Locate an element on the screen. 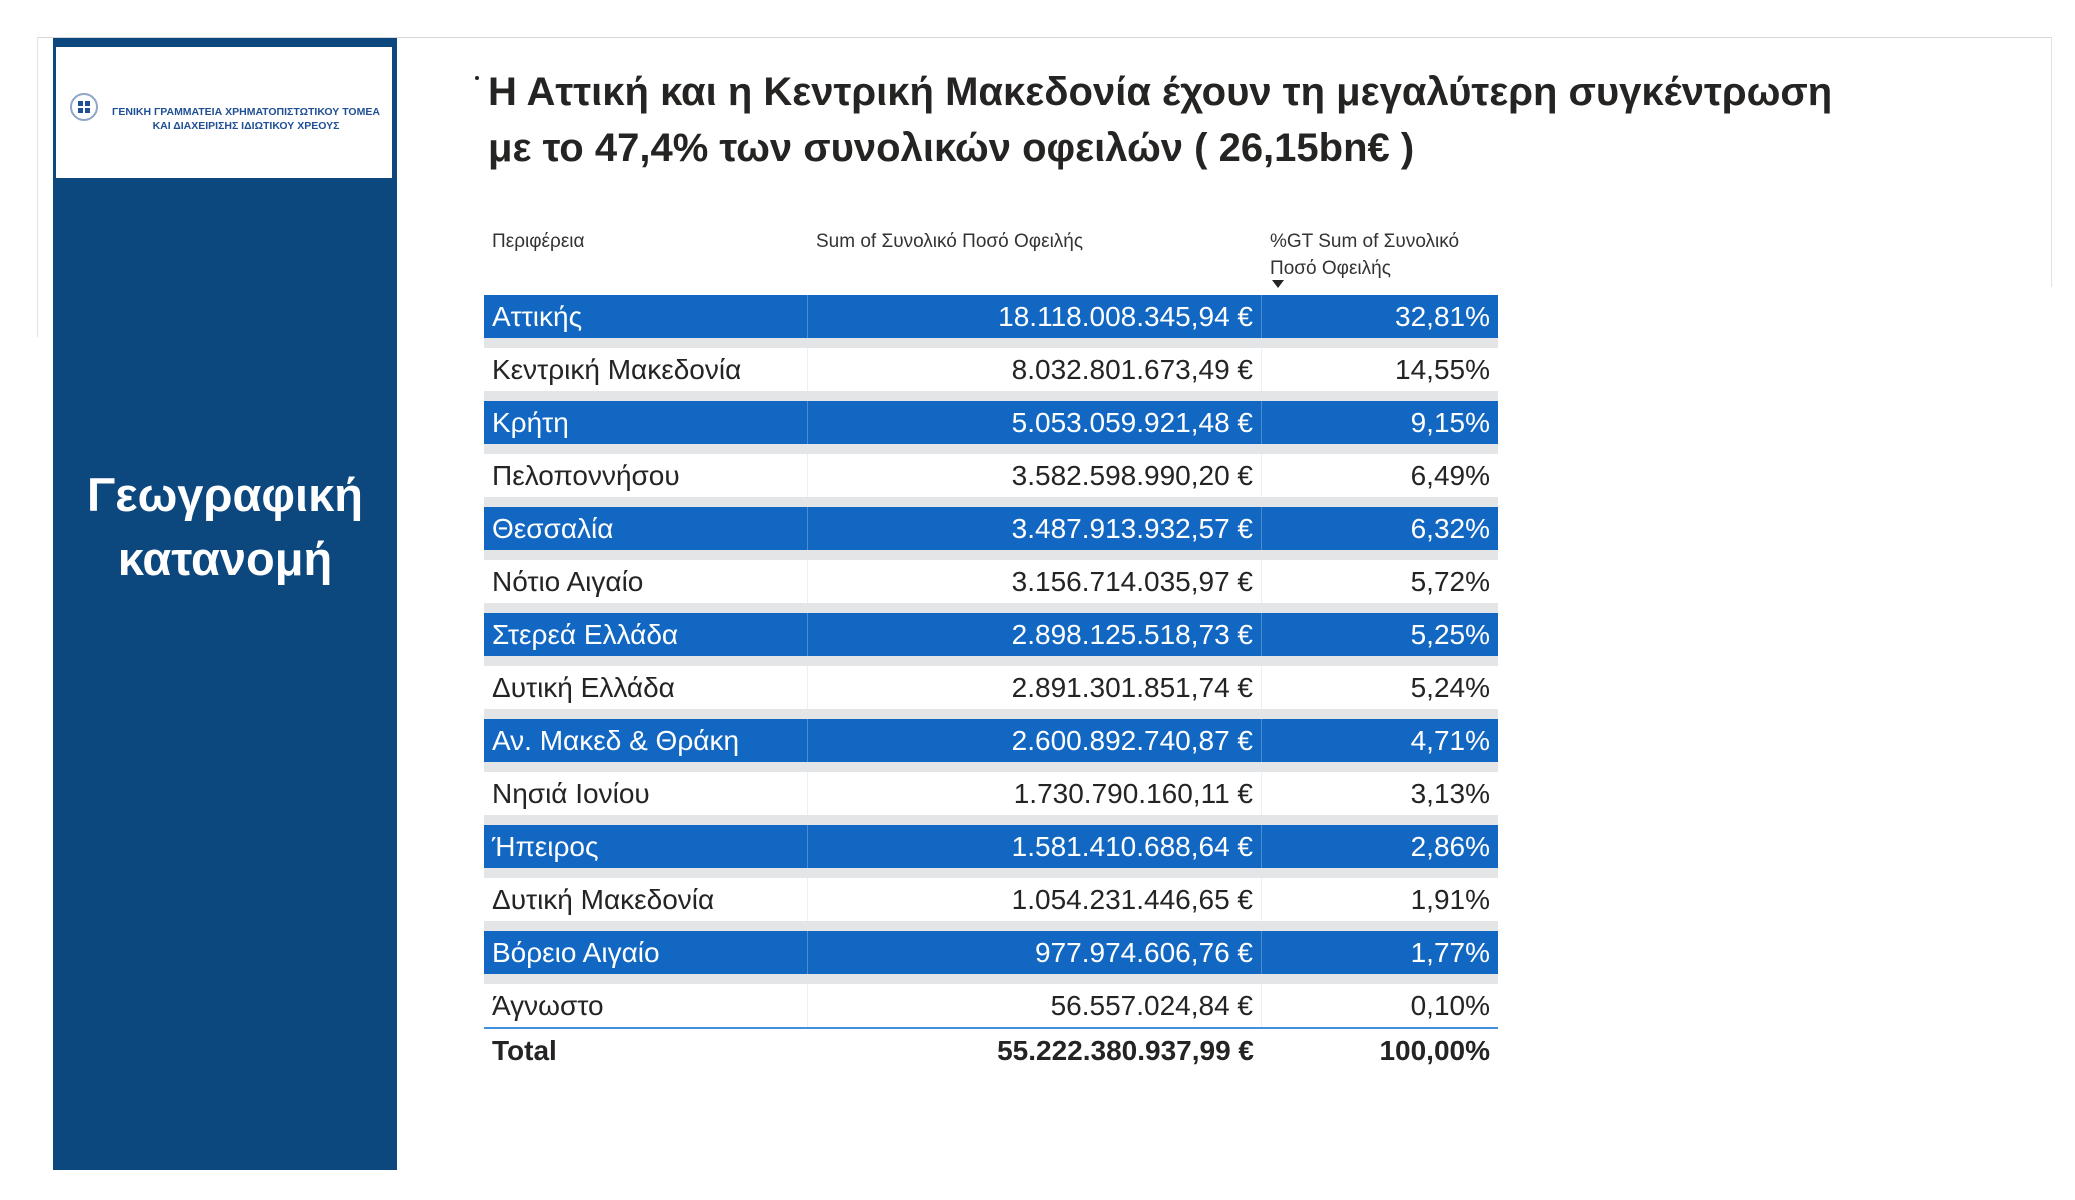 This screenshot has width=2075, height=1200. table-row: Αν. Μακεδ & Θράκη 2.600.892.740,87 € 4,71% is located at coordinates (991, 745).